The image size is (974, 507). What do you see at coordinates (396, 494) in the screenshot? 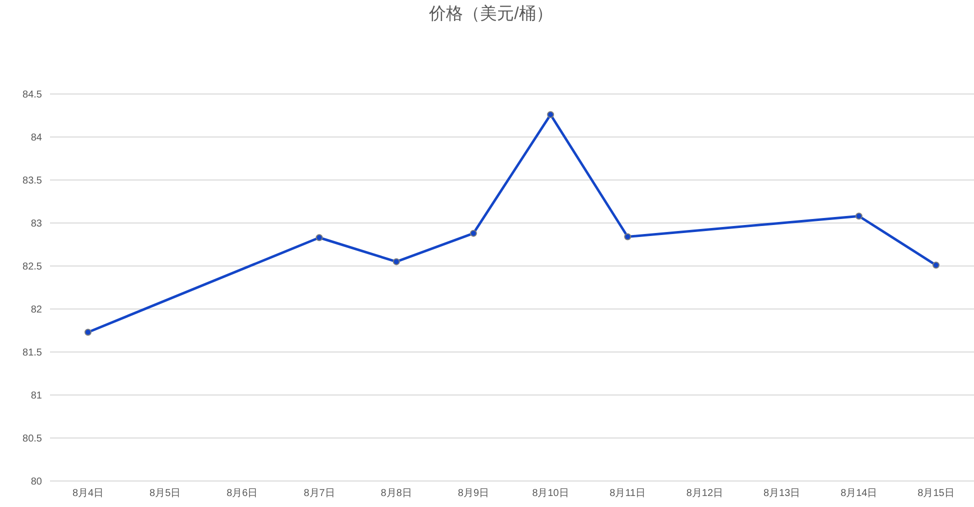
I see `x-tick-label: 8月8日` at bounding box center [396, 494].